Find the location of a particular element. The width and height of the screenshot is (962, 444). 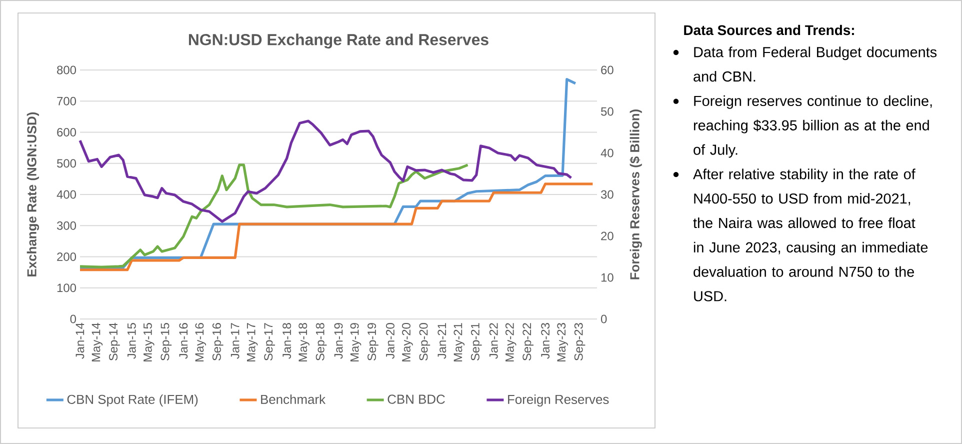

y-axis-title: Exchange Rate (NGN:USD) is located at coordinates (33, 194).